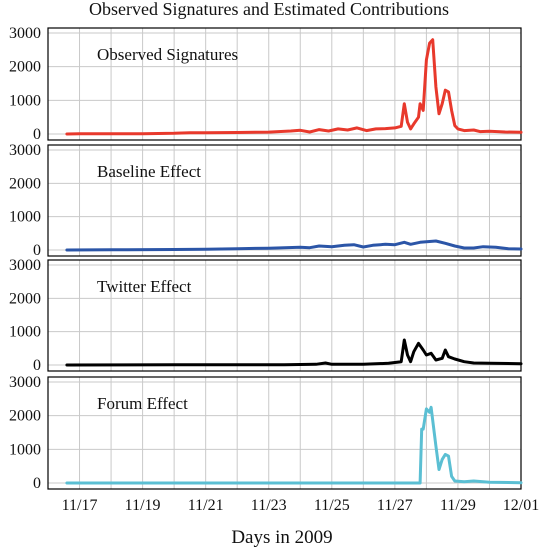  I want to click on x-tick-label: 11/23, so click(269, 505).